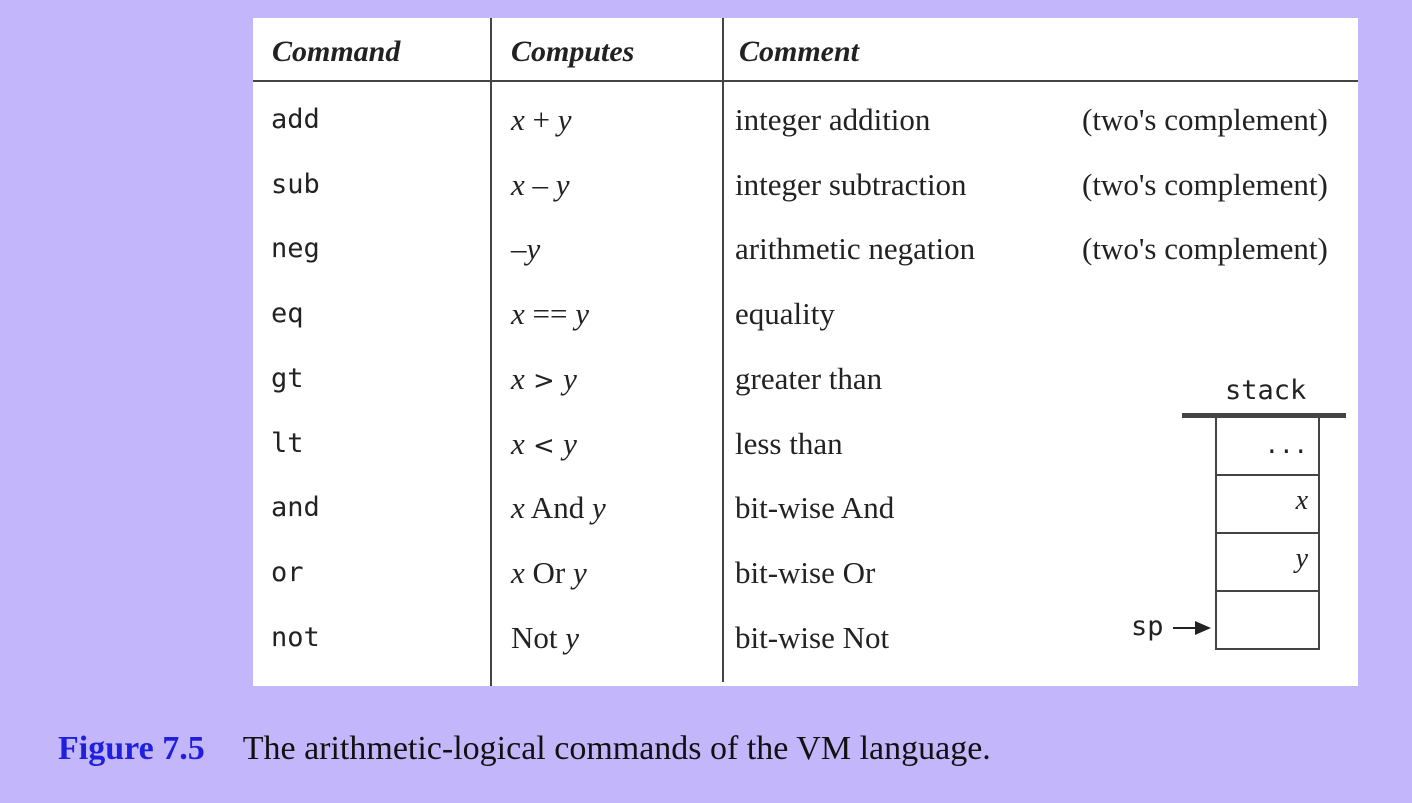 This screenshot has height=803, width=1412. What do you see at coordinates (295, 249) in the screenshot?
I see `command-cell: neg` at bounding box center [295, 249].